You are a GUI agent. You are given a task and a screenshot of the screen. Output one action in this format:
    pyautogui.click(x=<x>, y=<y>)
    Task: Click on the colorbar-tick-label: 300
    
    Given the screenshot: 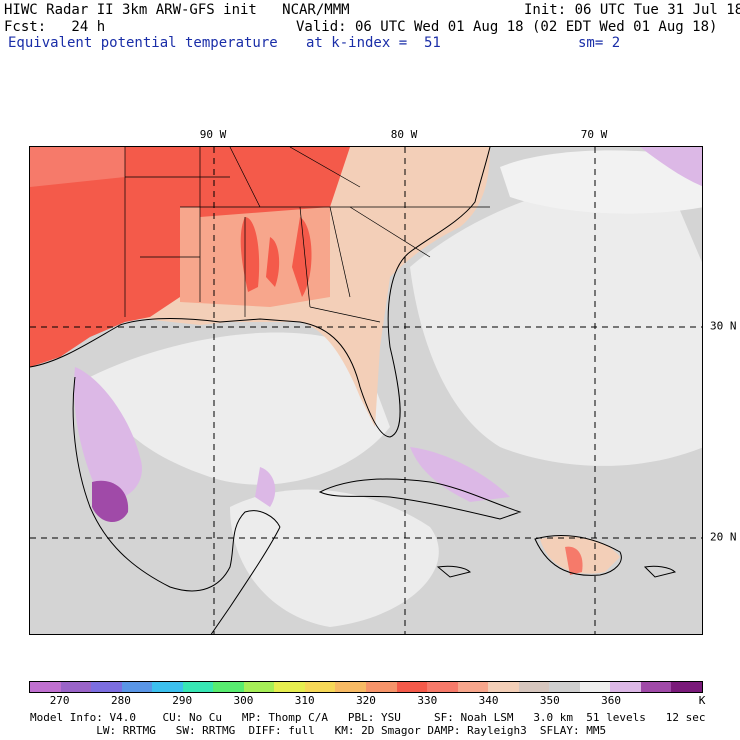 What is the action you would take?
    pyautogui.click(x=243, y=700)
    